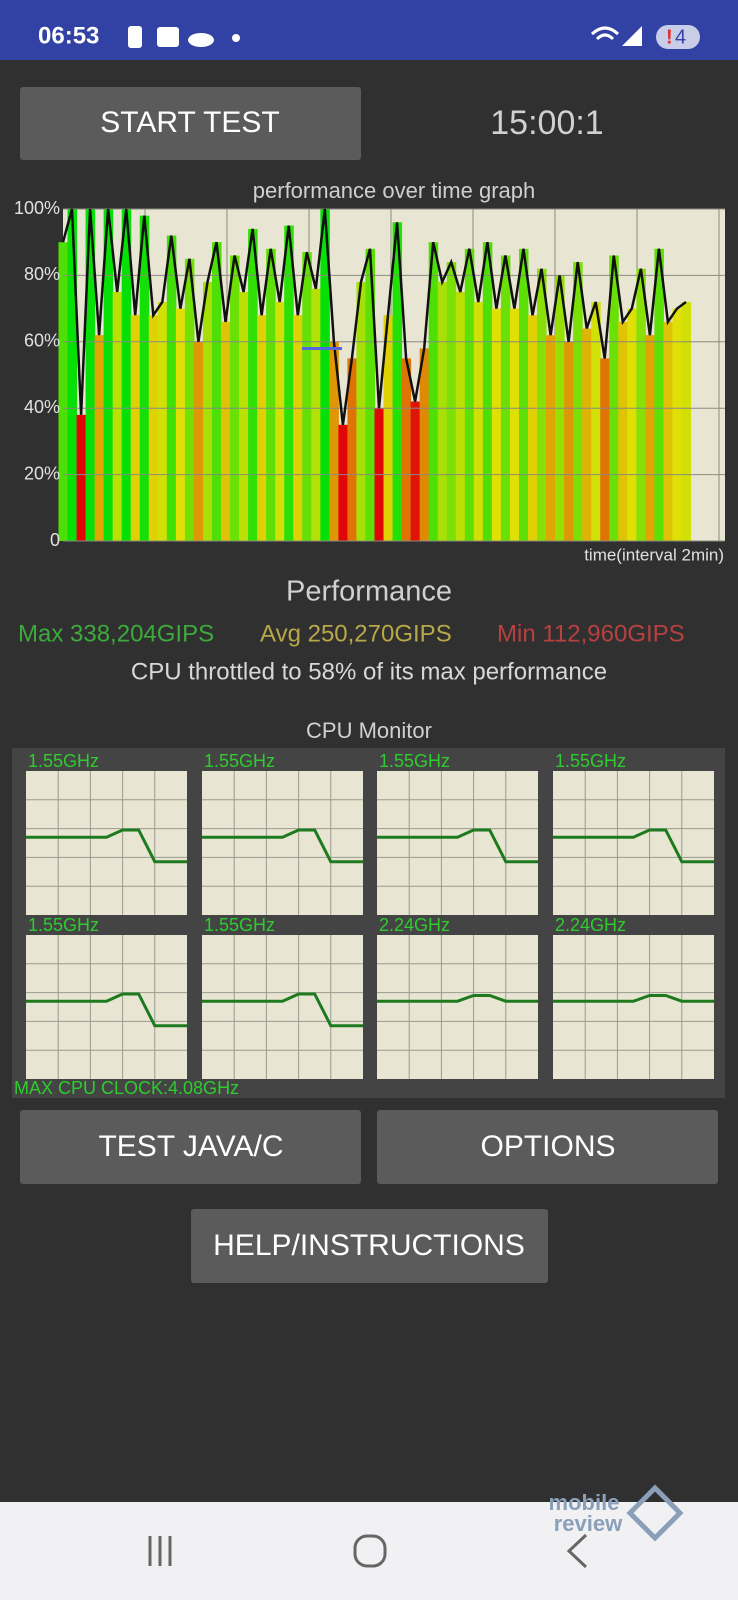  I want to click on watermark: mobile, so click(584, 1502).